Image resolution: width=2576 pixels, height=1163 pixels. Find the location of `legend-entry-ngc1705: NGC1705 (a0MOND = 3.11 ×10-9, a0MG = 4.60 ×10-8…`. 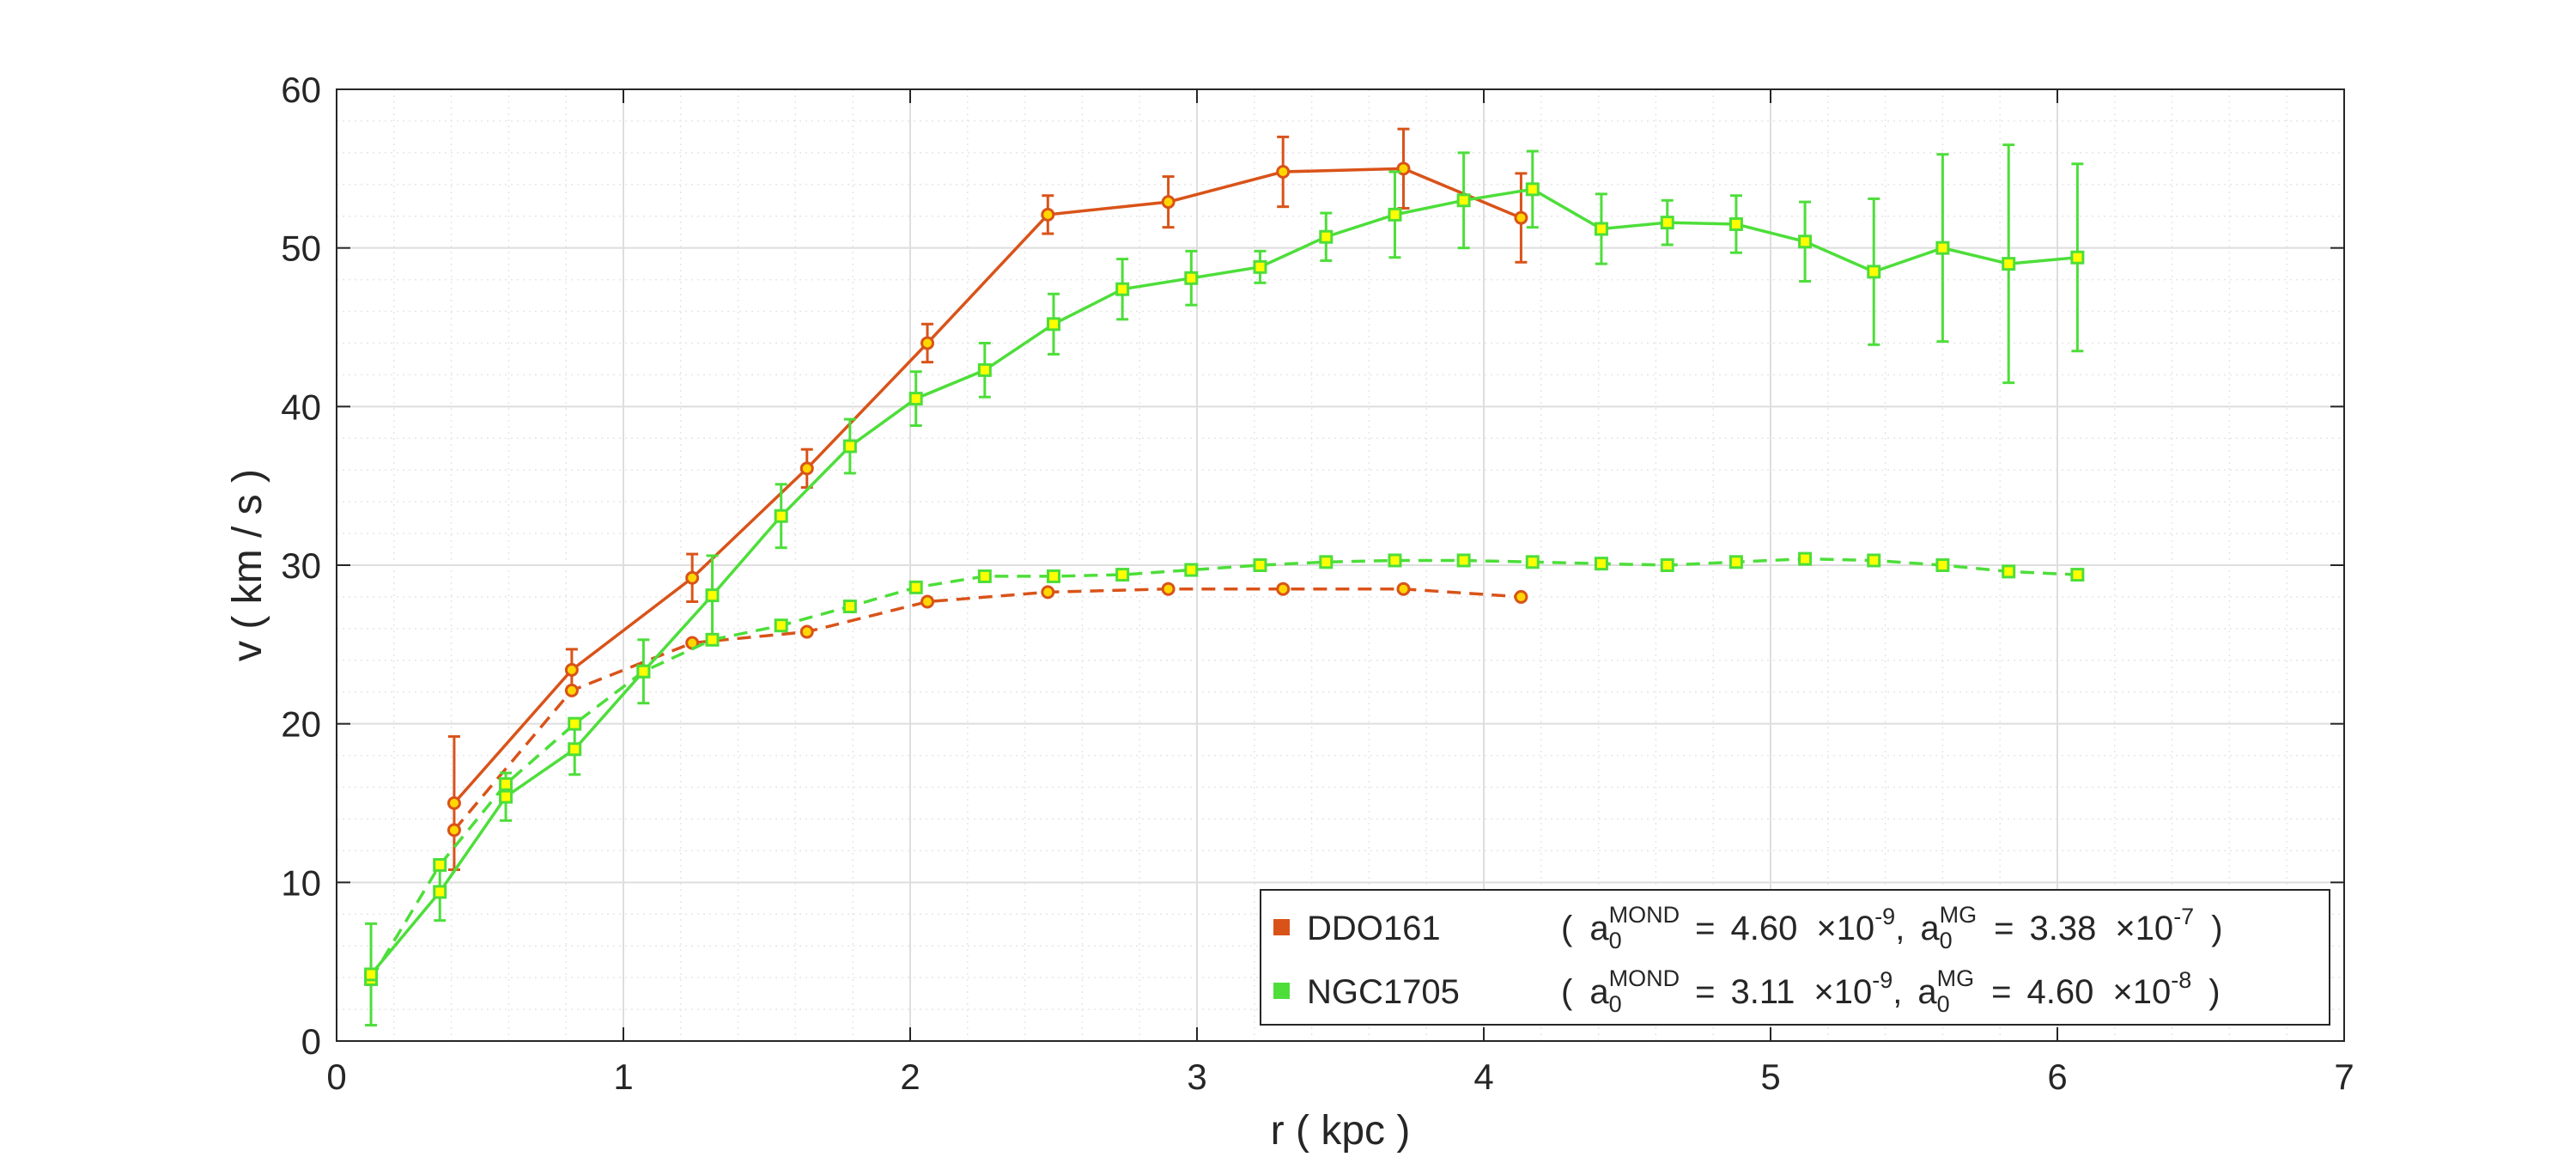

legend-entry-ngc1705: NGC1705 (a0MOND = 3.11 ×10-9, a0MG = 4.60 ×10-8… is located at coordinates (1747, 991).